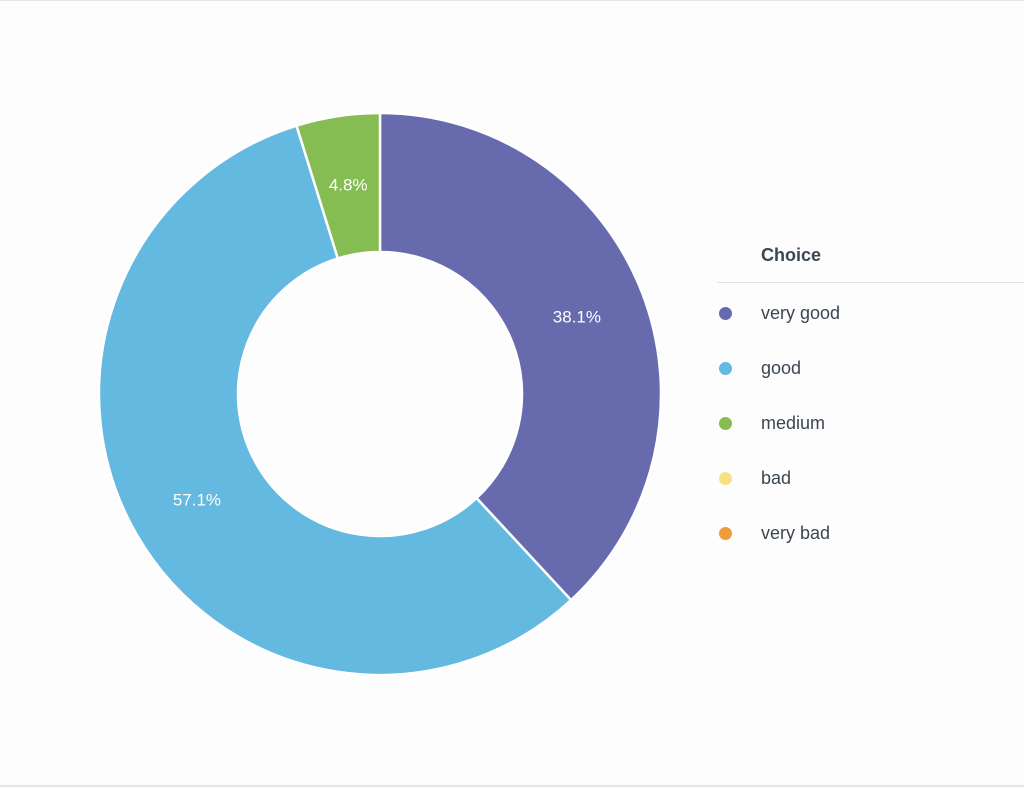 This screenshot has width=1024, height=788. What do you see at coordinates (870, 256) in the screenshot?
I see `legend-title: Choice` at bounding box center [870, 256].